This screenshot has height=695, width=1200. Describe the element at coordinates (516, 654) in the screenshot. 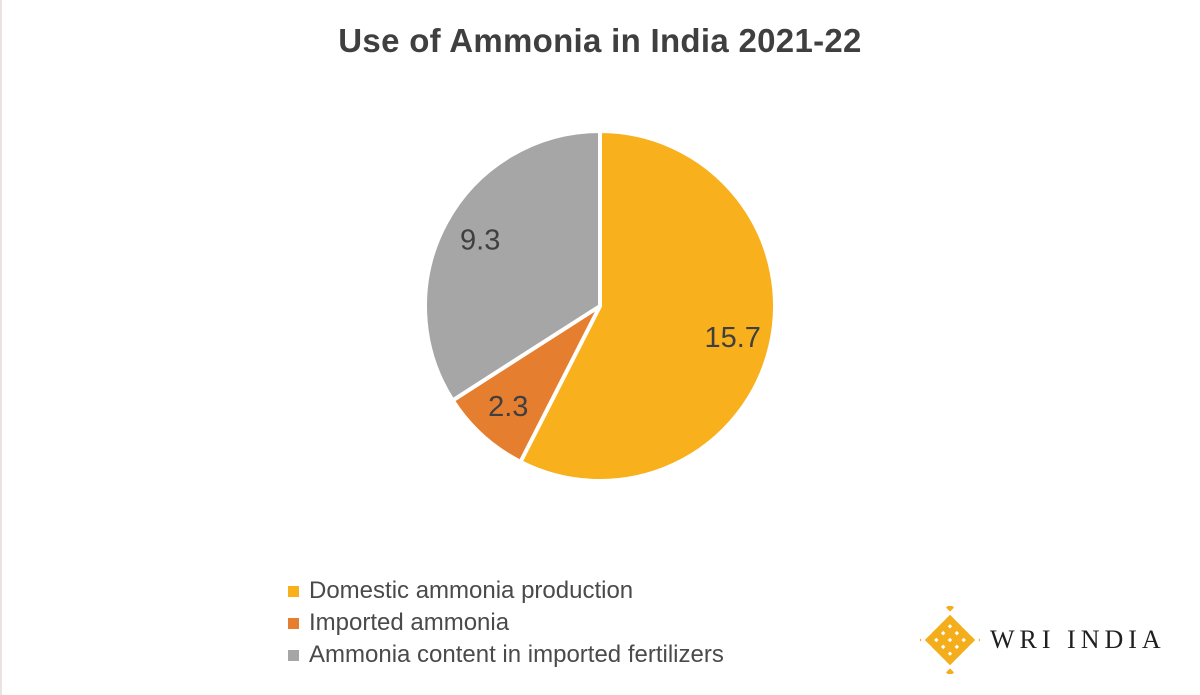

I see `legend-label: Ammonia content in imported fertilizers` at that location.